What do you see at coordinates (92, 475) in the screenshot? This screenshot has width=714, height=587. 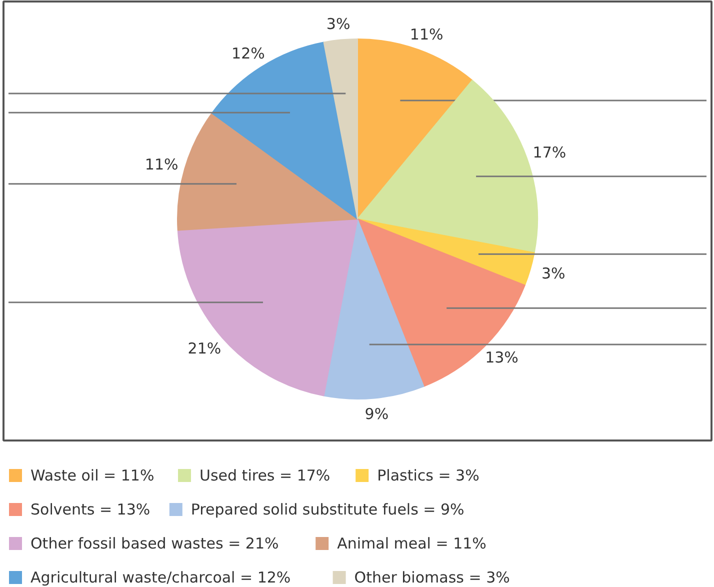 I see `legend-label: Waste oil = 11%` at bounding box center [92, 475].